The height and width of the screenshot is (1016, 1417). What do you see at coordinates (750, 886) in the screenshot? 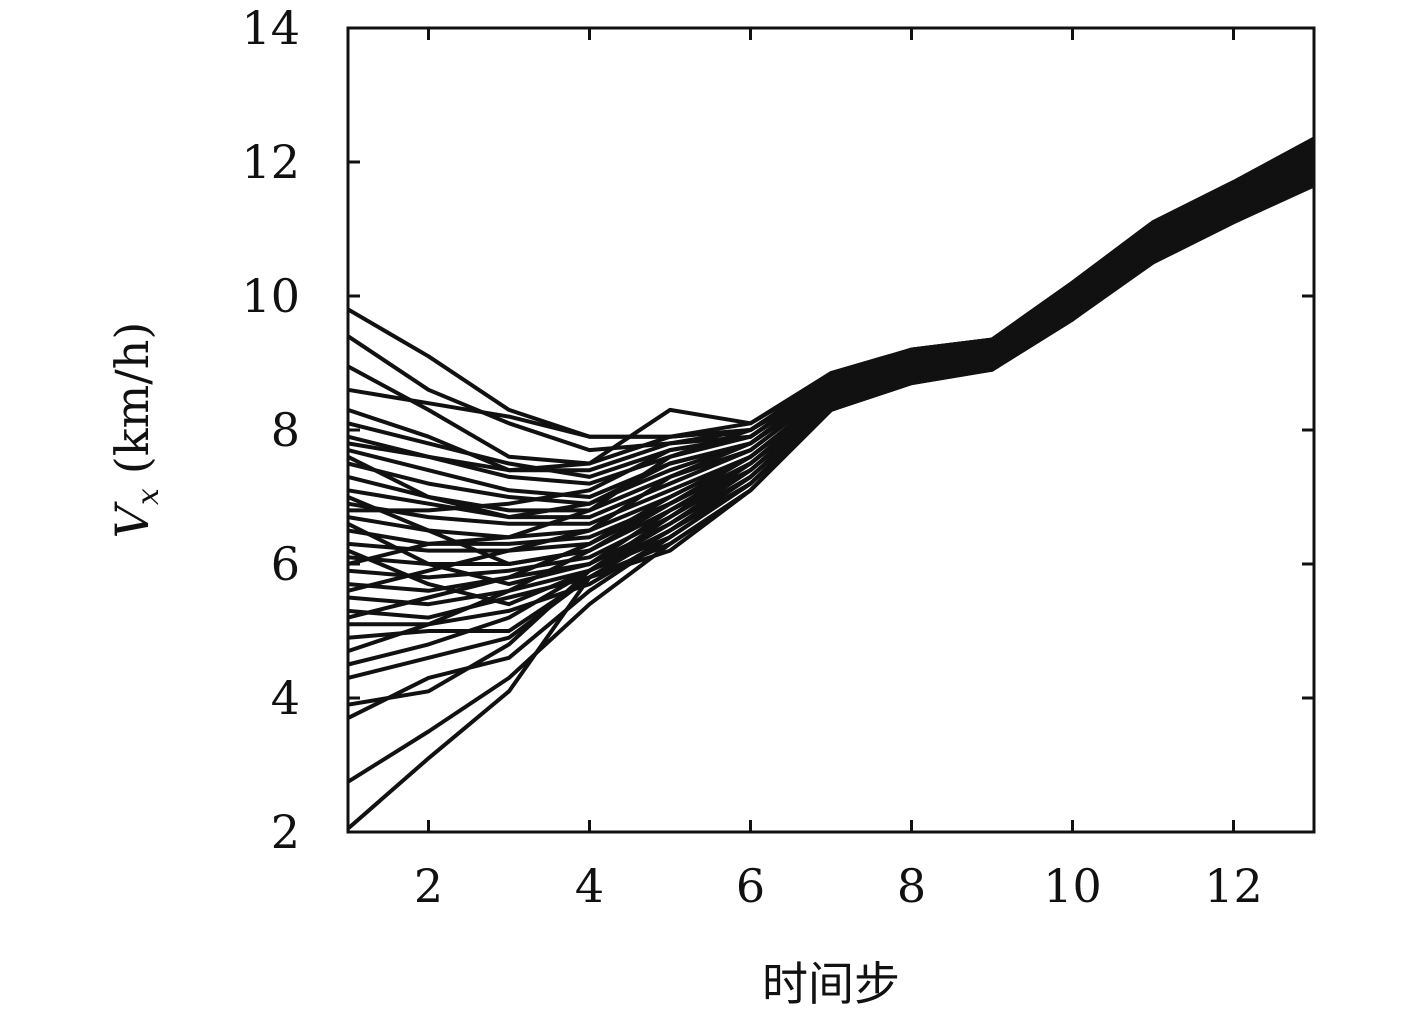
I see `x-tick-label-6: 6` at bounding box center [750, 886].